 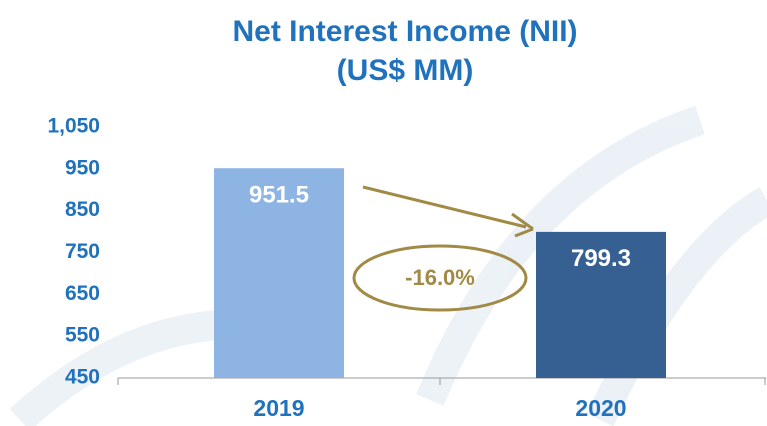 I want to click on data-label: 951.5, so click(x=279, y=195).